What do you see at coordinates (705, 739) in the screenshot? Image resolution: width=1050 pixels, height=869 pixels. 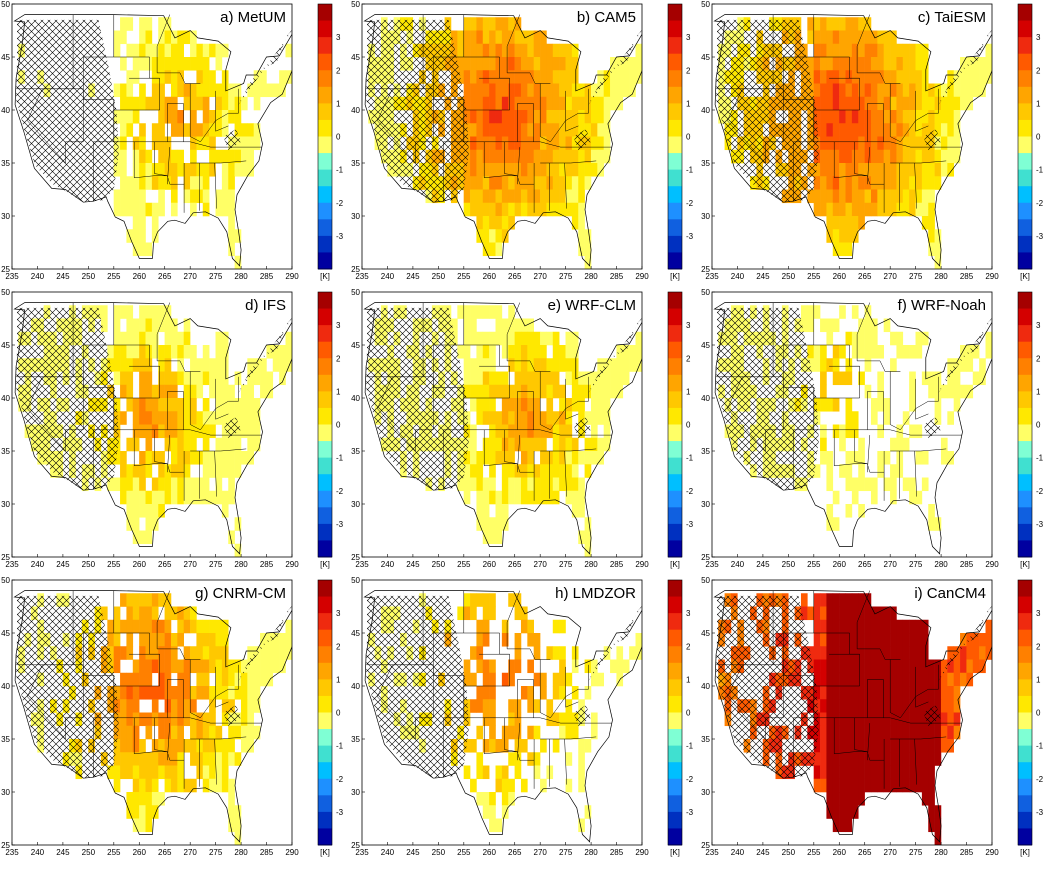 I see `y-tick-label: 35` at bounding box center [705, 739].